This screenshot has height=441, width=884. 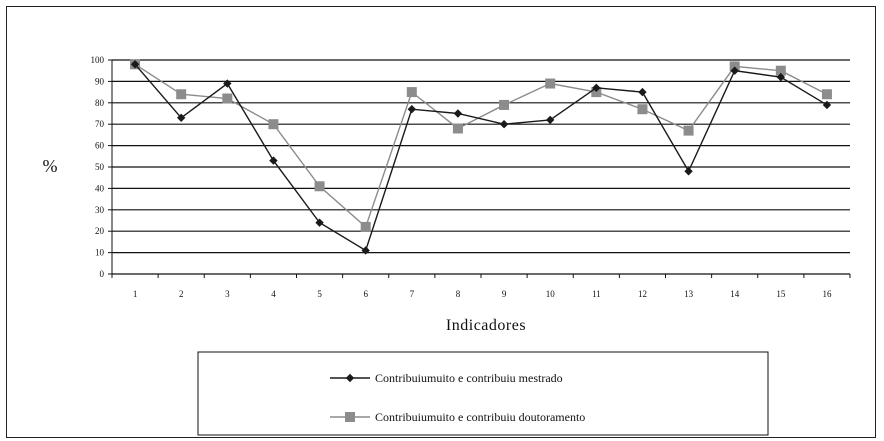 I want to click on y-tick-label: 50, so click(x=100, y=167).